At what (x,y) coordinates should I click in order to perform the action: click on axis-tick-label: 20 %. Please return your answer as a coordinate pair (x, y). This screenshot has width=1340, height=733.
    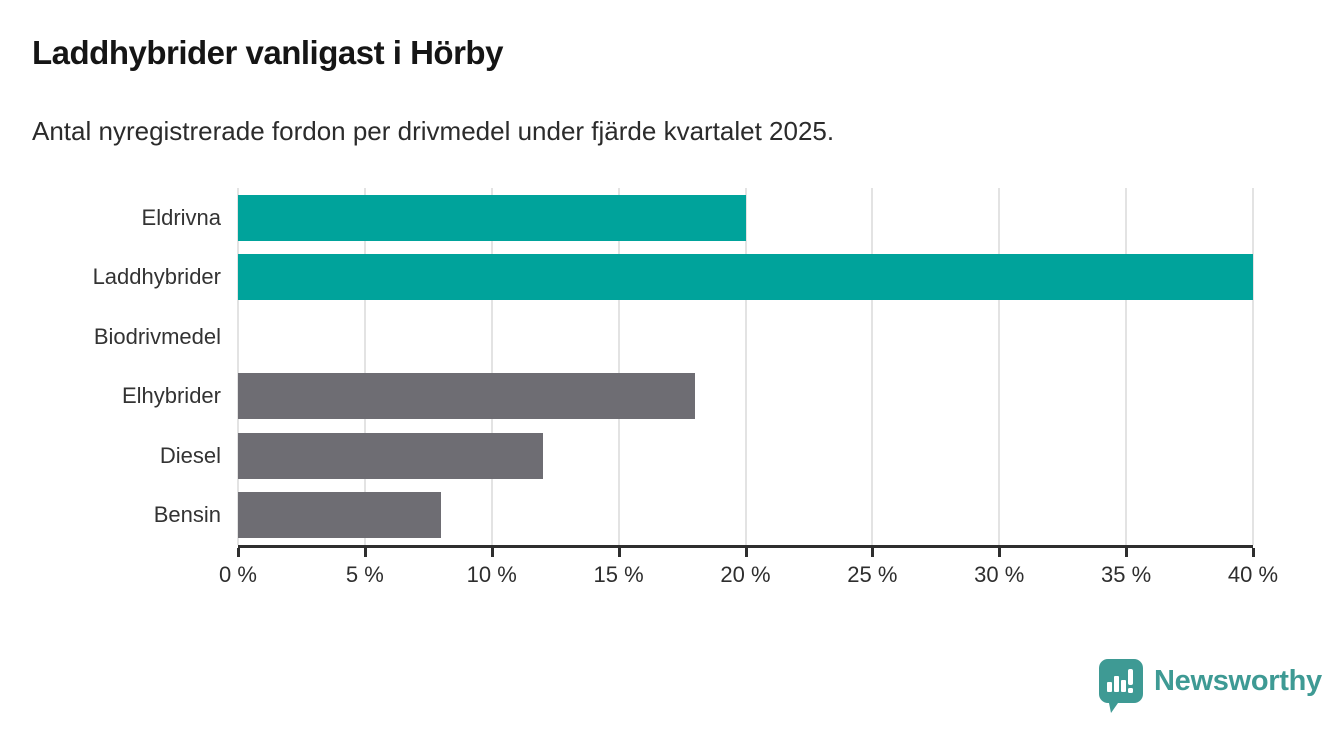
    Looking at the image, I should click on (745, 574).